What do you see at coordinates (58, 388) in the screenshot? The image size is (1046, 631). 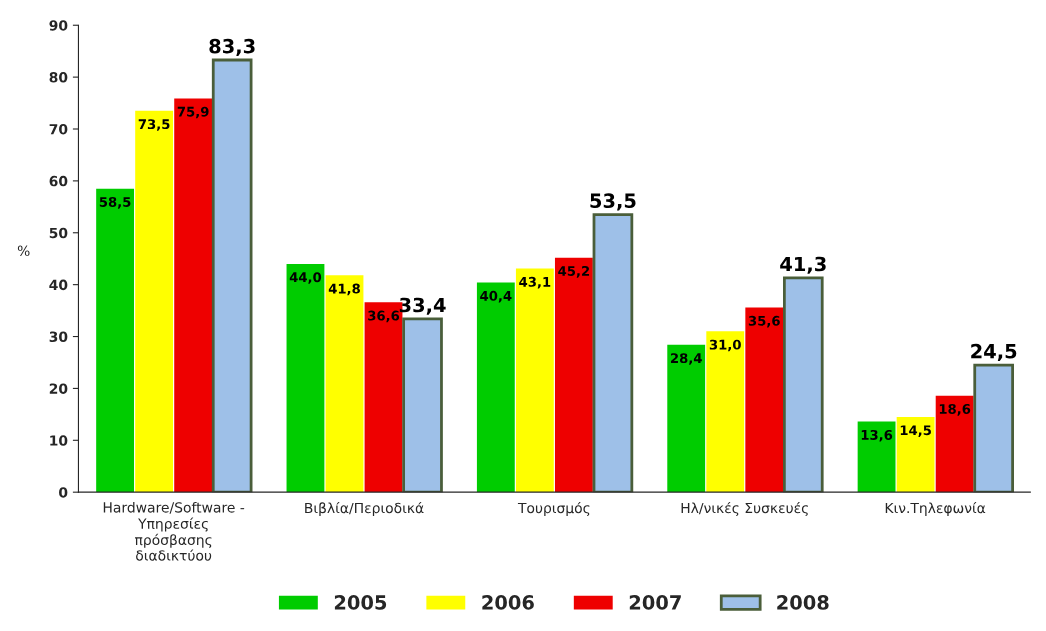 I see `y-tick-label: 20` at bounding box center [58, 388].